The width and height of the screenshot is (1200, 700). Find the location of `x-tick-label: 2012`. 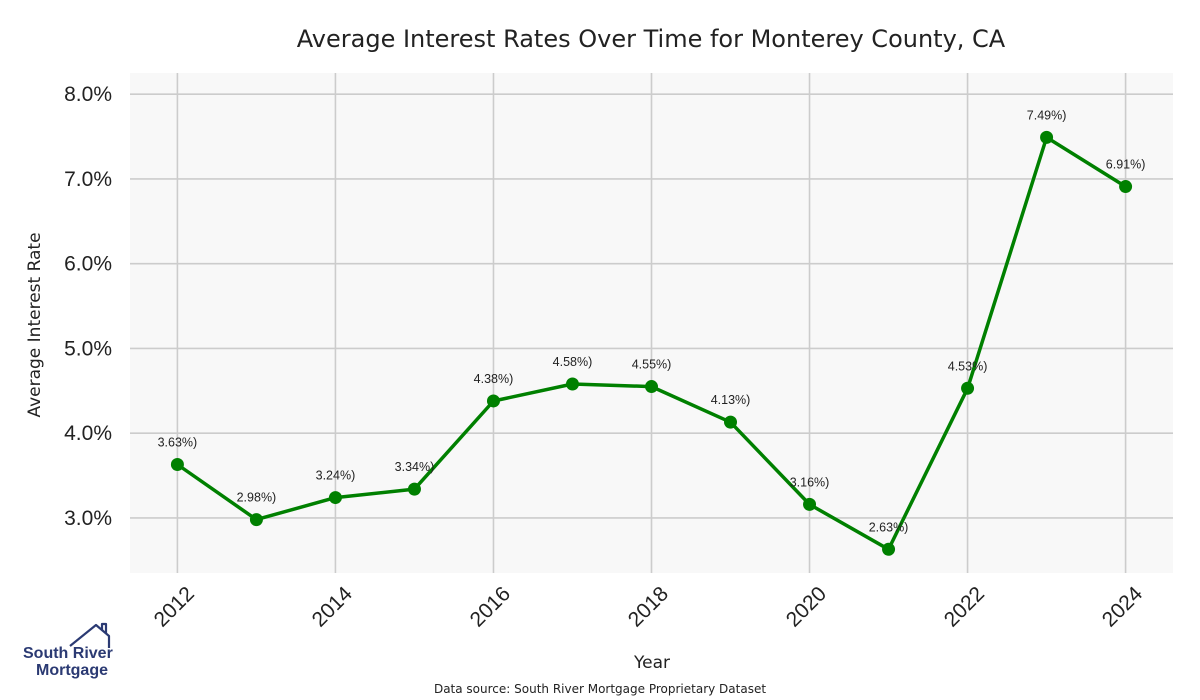

x-tick-label: 2012 is located at coordinates (174, 606).